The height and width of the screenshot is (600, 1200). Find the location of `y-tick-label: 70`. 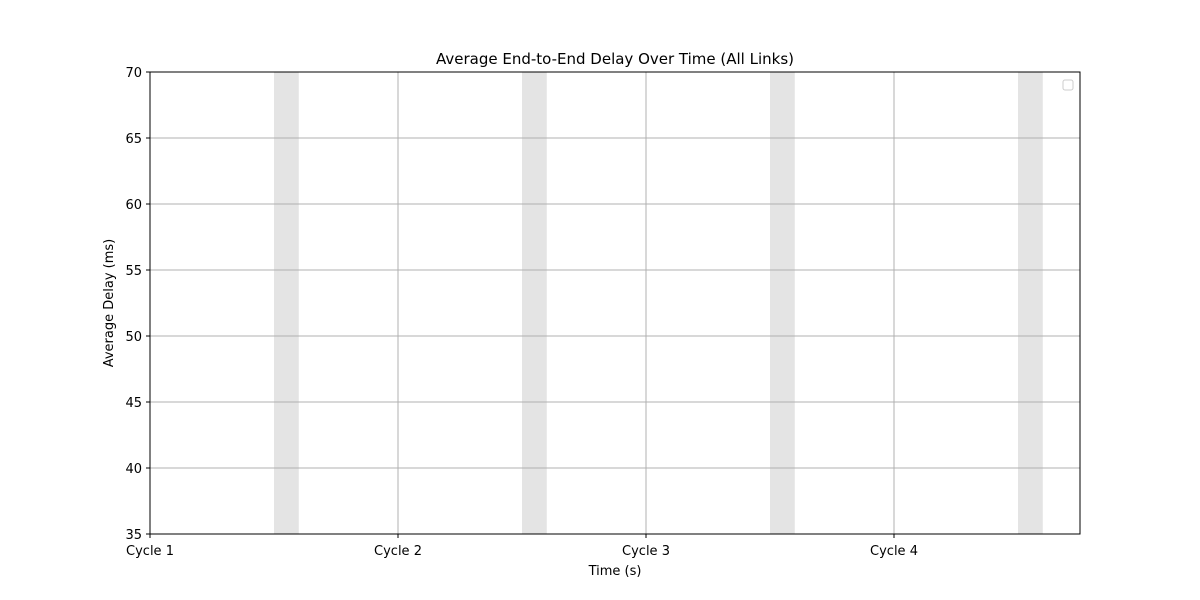

y-tick-label: 70 is located at coordinates (133, 73).